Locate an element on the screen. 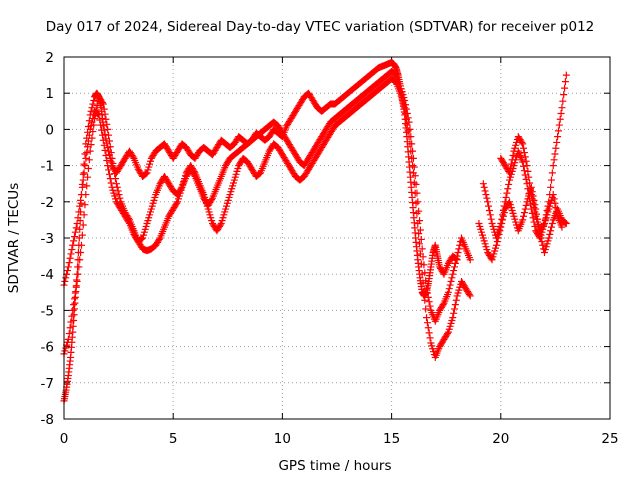 This screenshot has height=480, width=640. x-tick-label: 0 is located at coordinates (64, 439).